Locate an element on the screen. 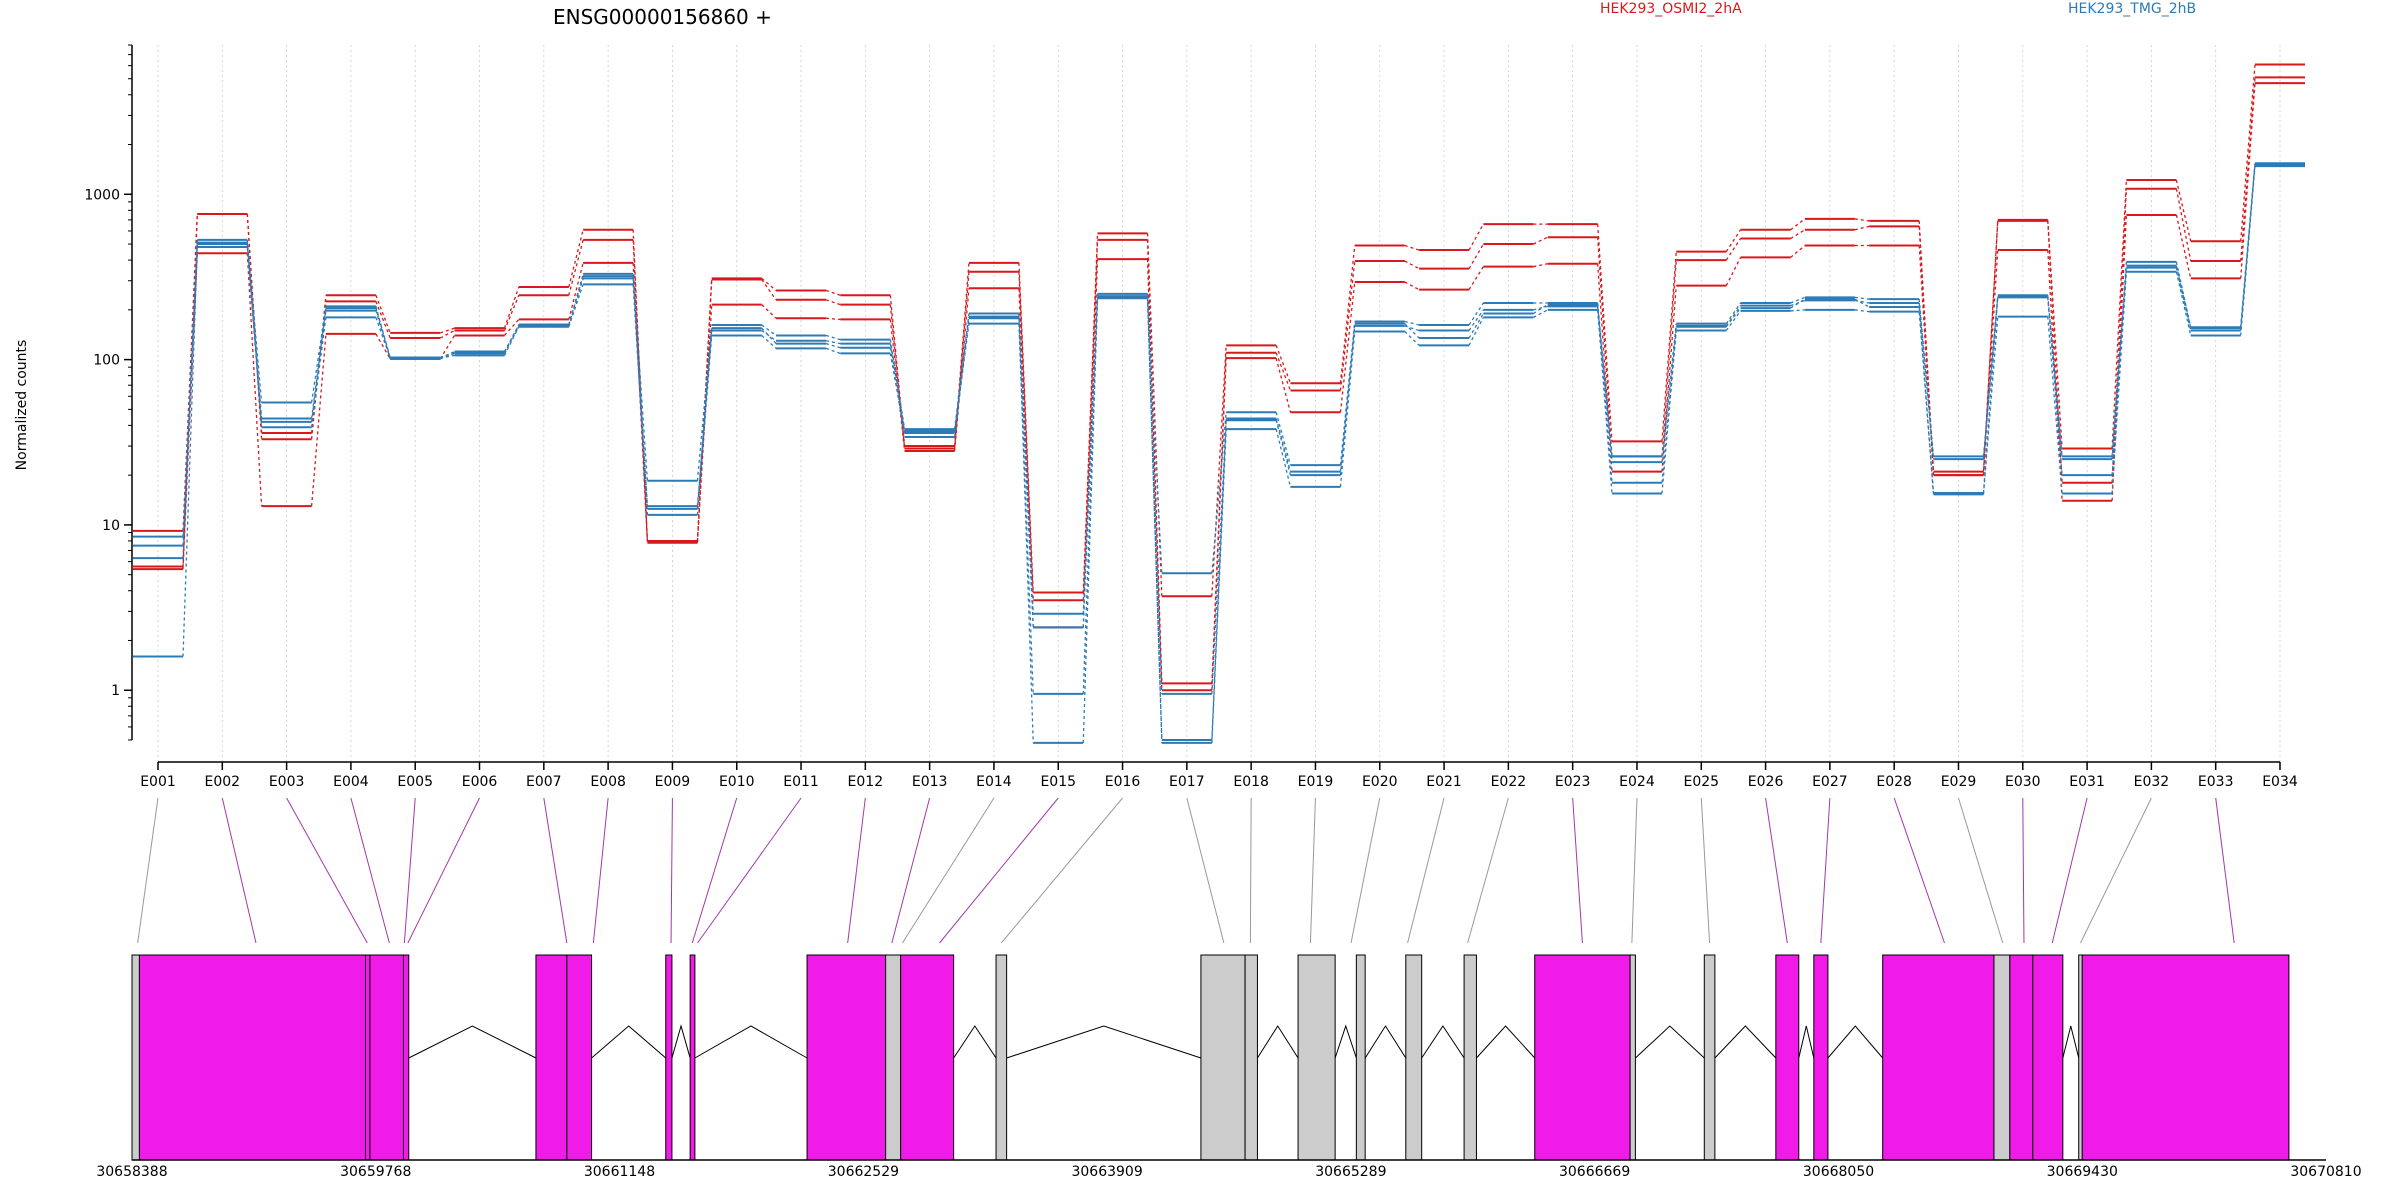  coordinate-tick-label: 30659768 is located at coordinates (375, 1172).